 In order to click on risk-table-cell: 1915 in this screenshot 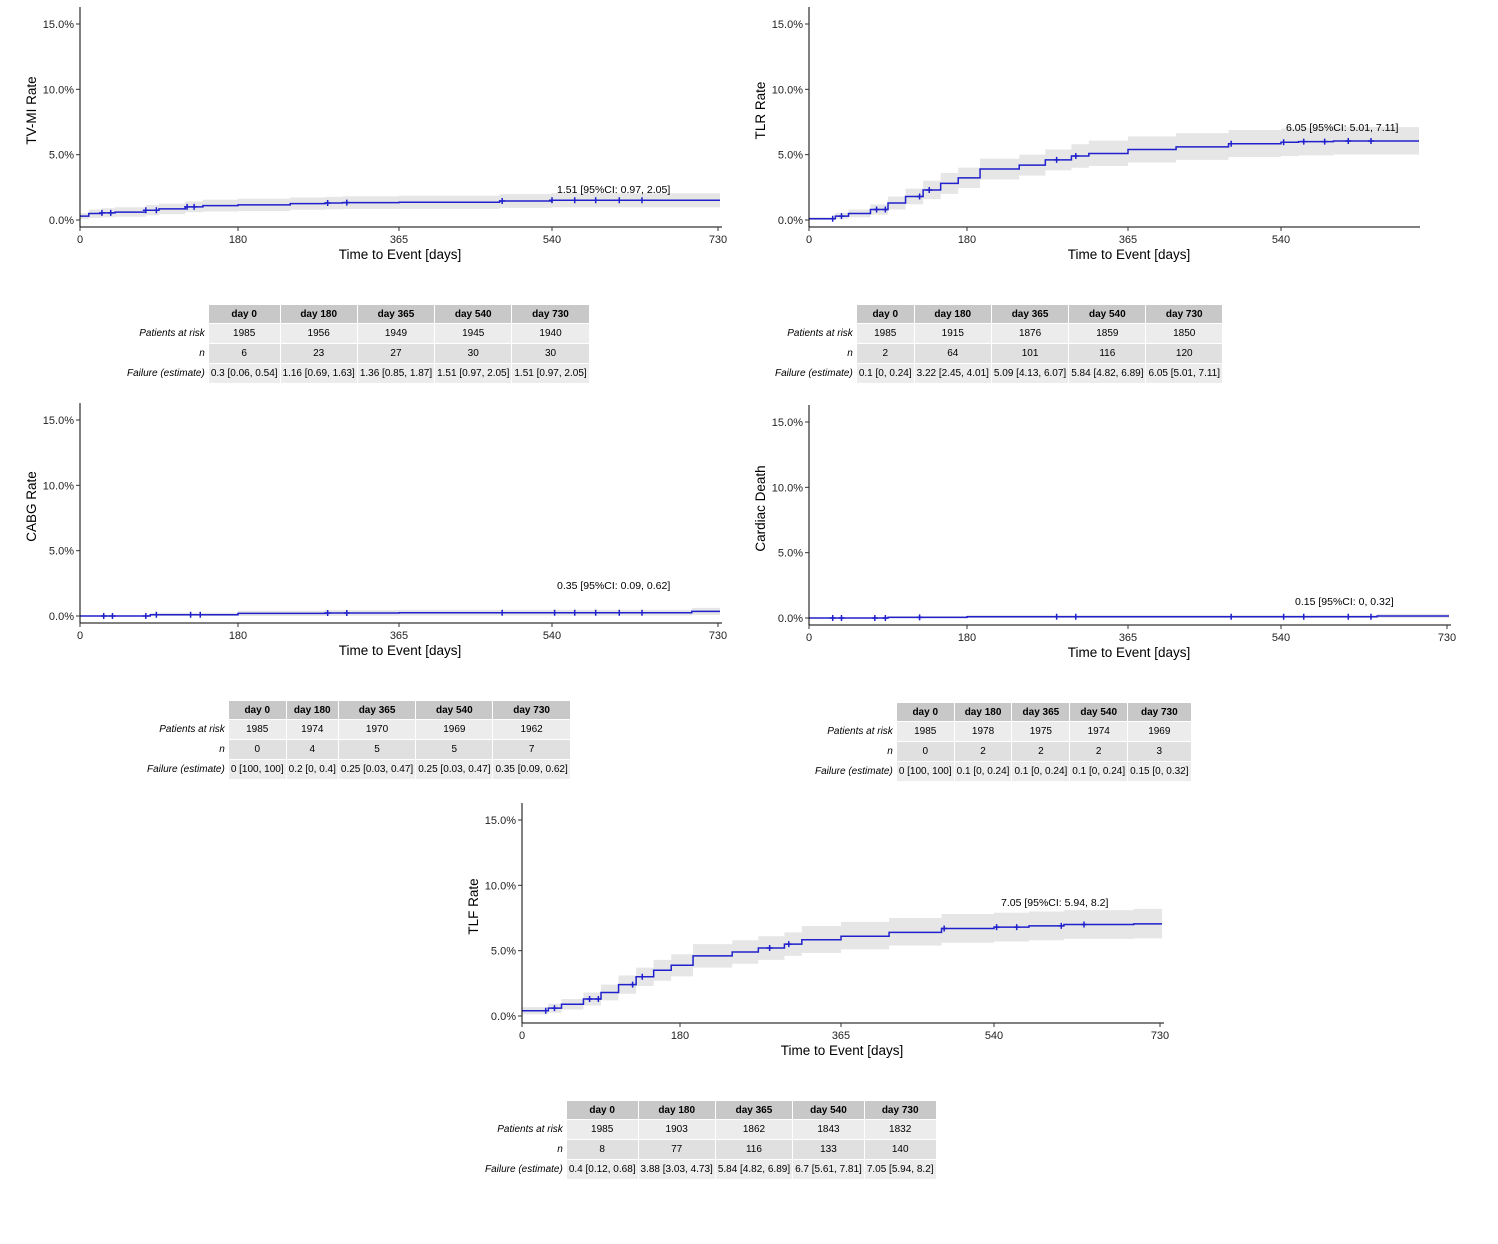, I will do `click(953, 333)`.